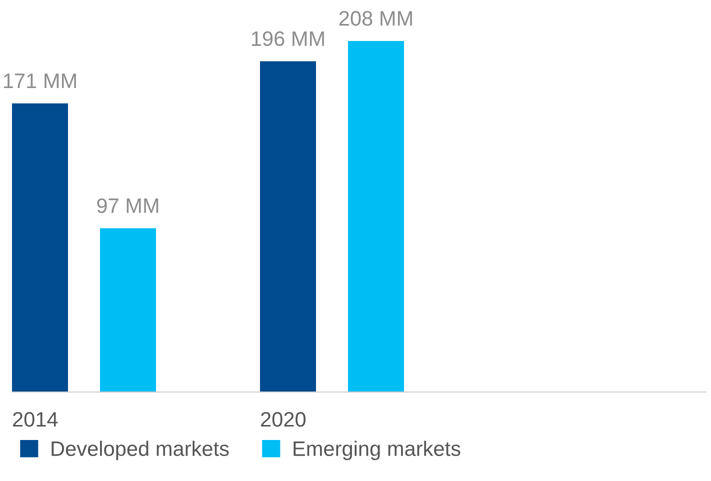 Image resolution: width=711 pixels, height=481 pixels. What do you see at coordinates (375, 18) in the screenshot?
I see `data-label: 208 MM` at bounding box center [375, 18].